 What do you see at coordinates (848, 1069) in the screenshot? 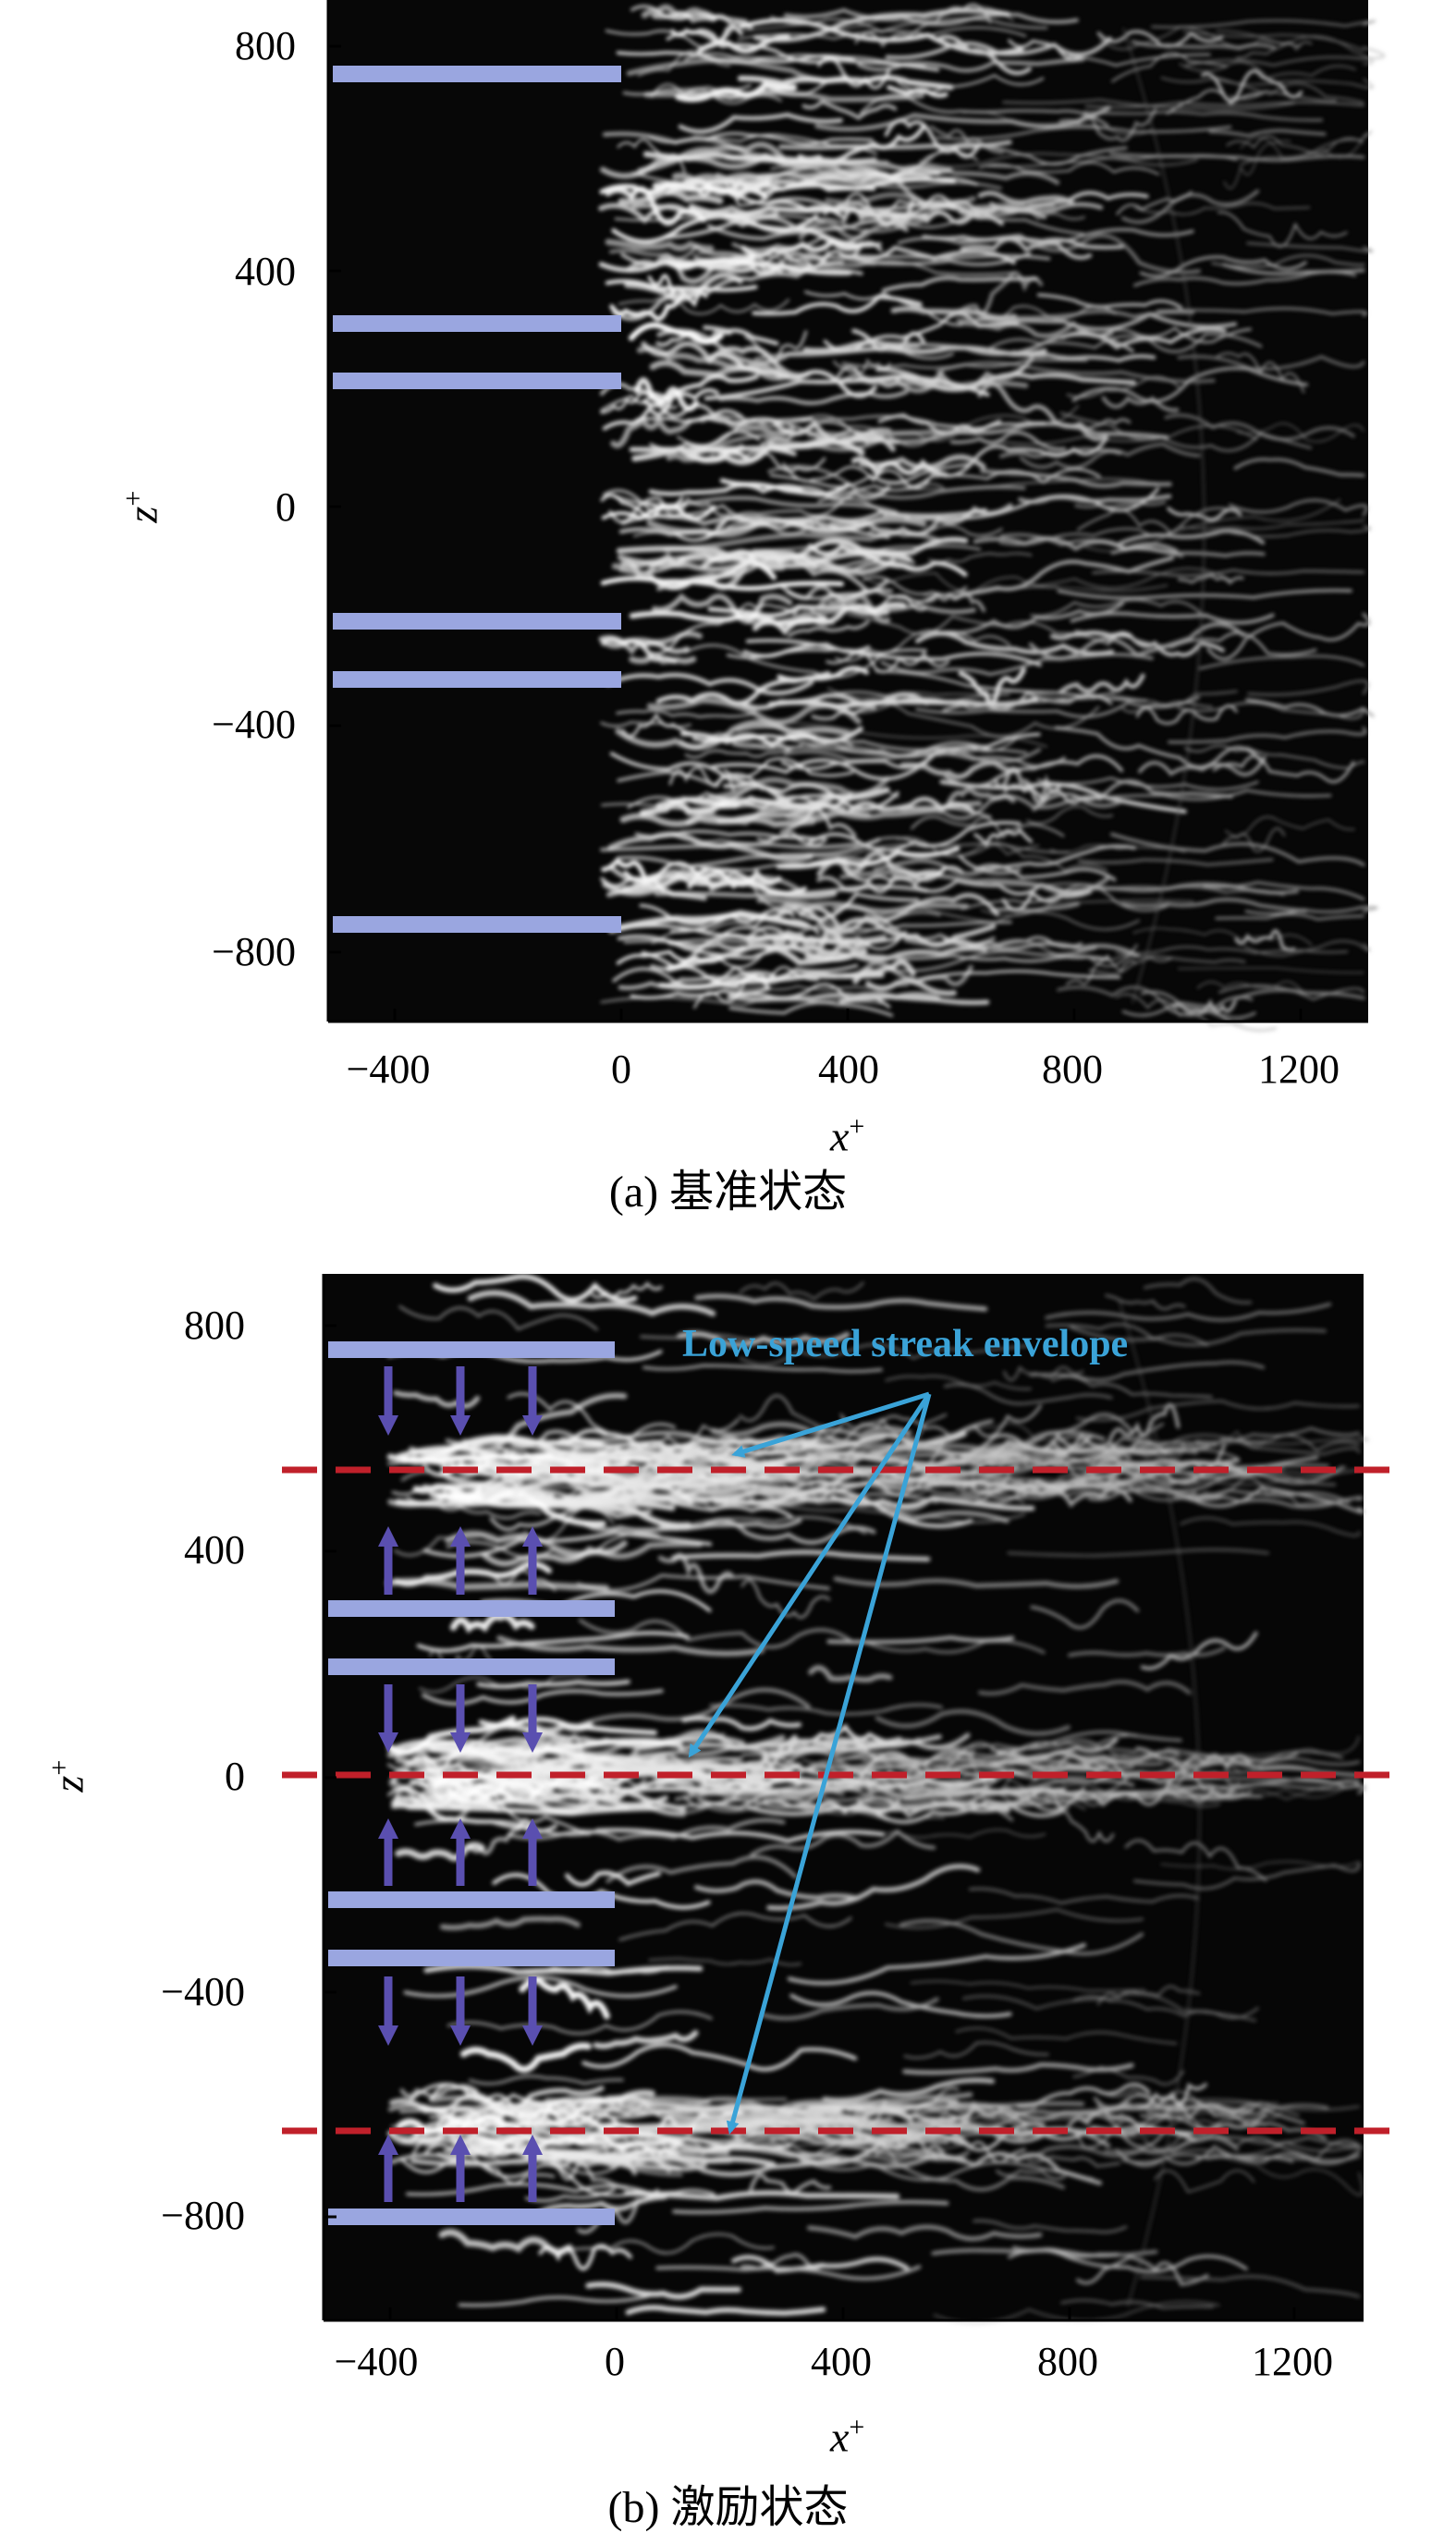
I see `panel-a-xtick-400: 400` at bounding box center [848, 1069].